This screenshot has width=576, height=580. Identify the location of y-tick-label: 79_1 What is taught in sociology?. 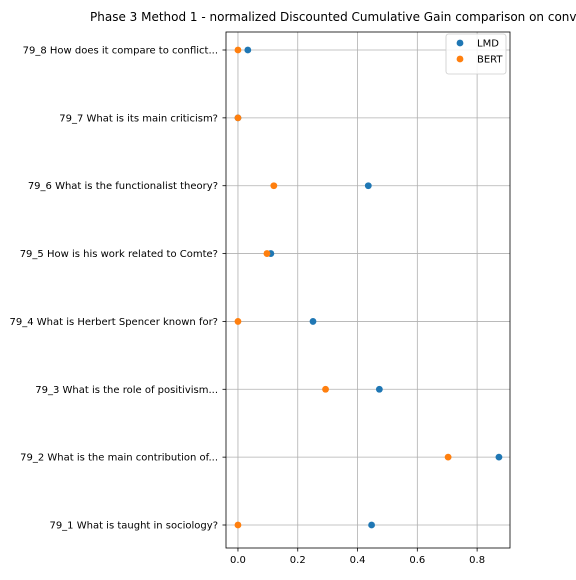
(133, 526).